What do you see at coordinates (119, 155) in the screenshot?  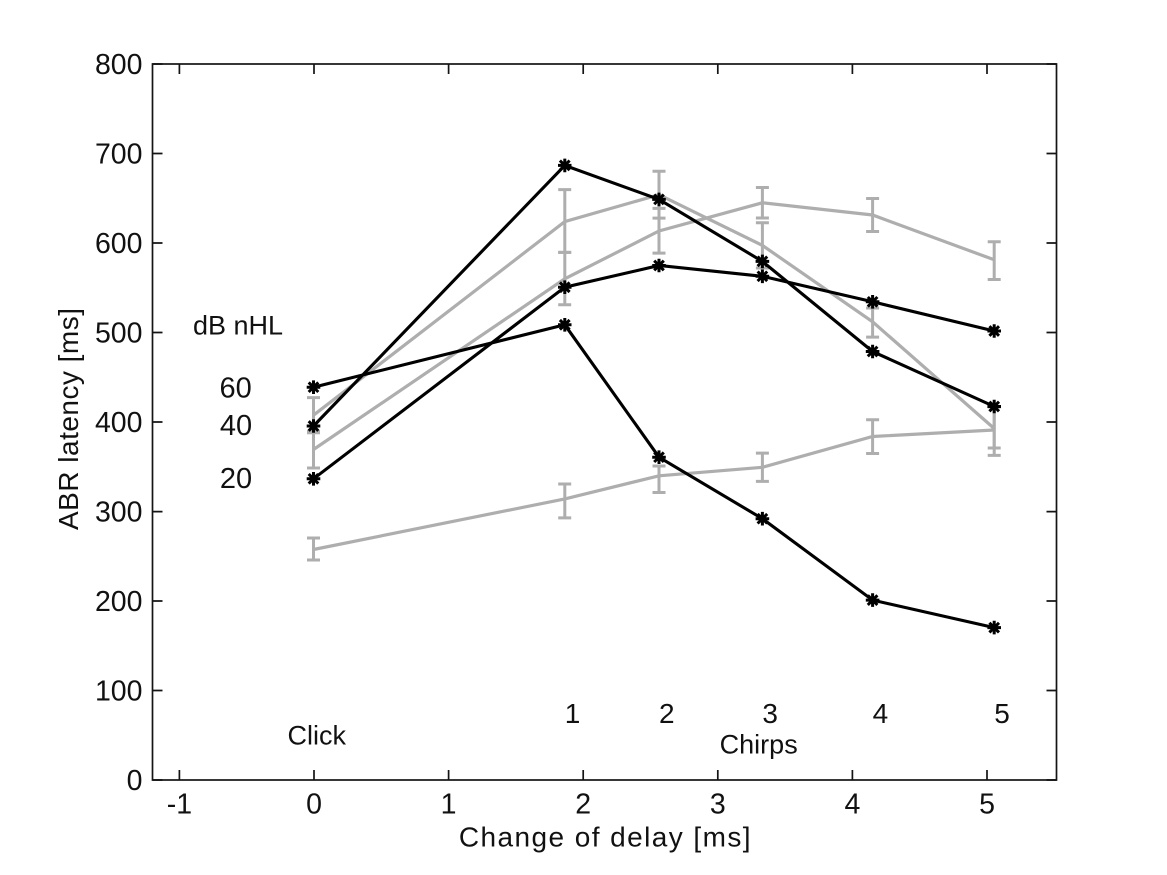 I see `svg-text: 700` at bounding box center [119, 155].